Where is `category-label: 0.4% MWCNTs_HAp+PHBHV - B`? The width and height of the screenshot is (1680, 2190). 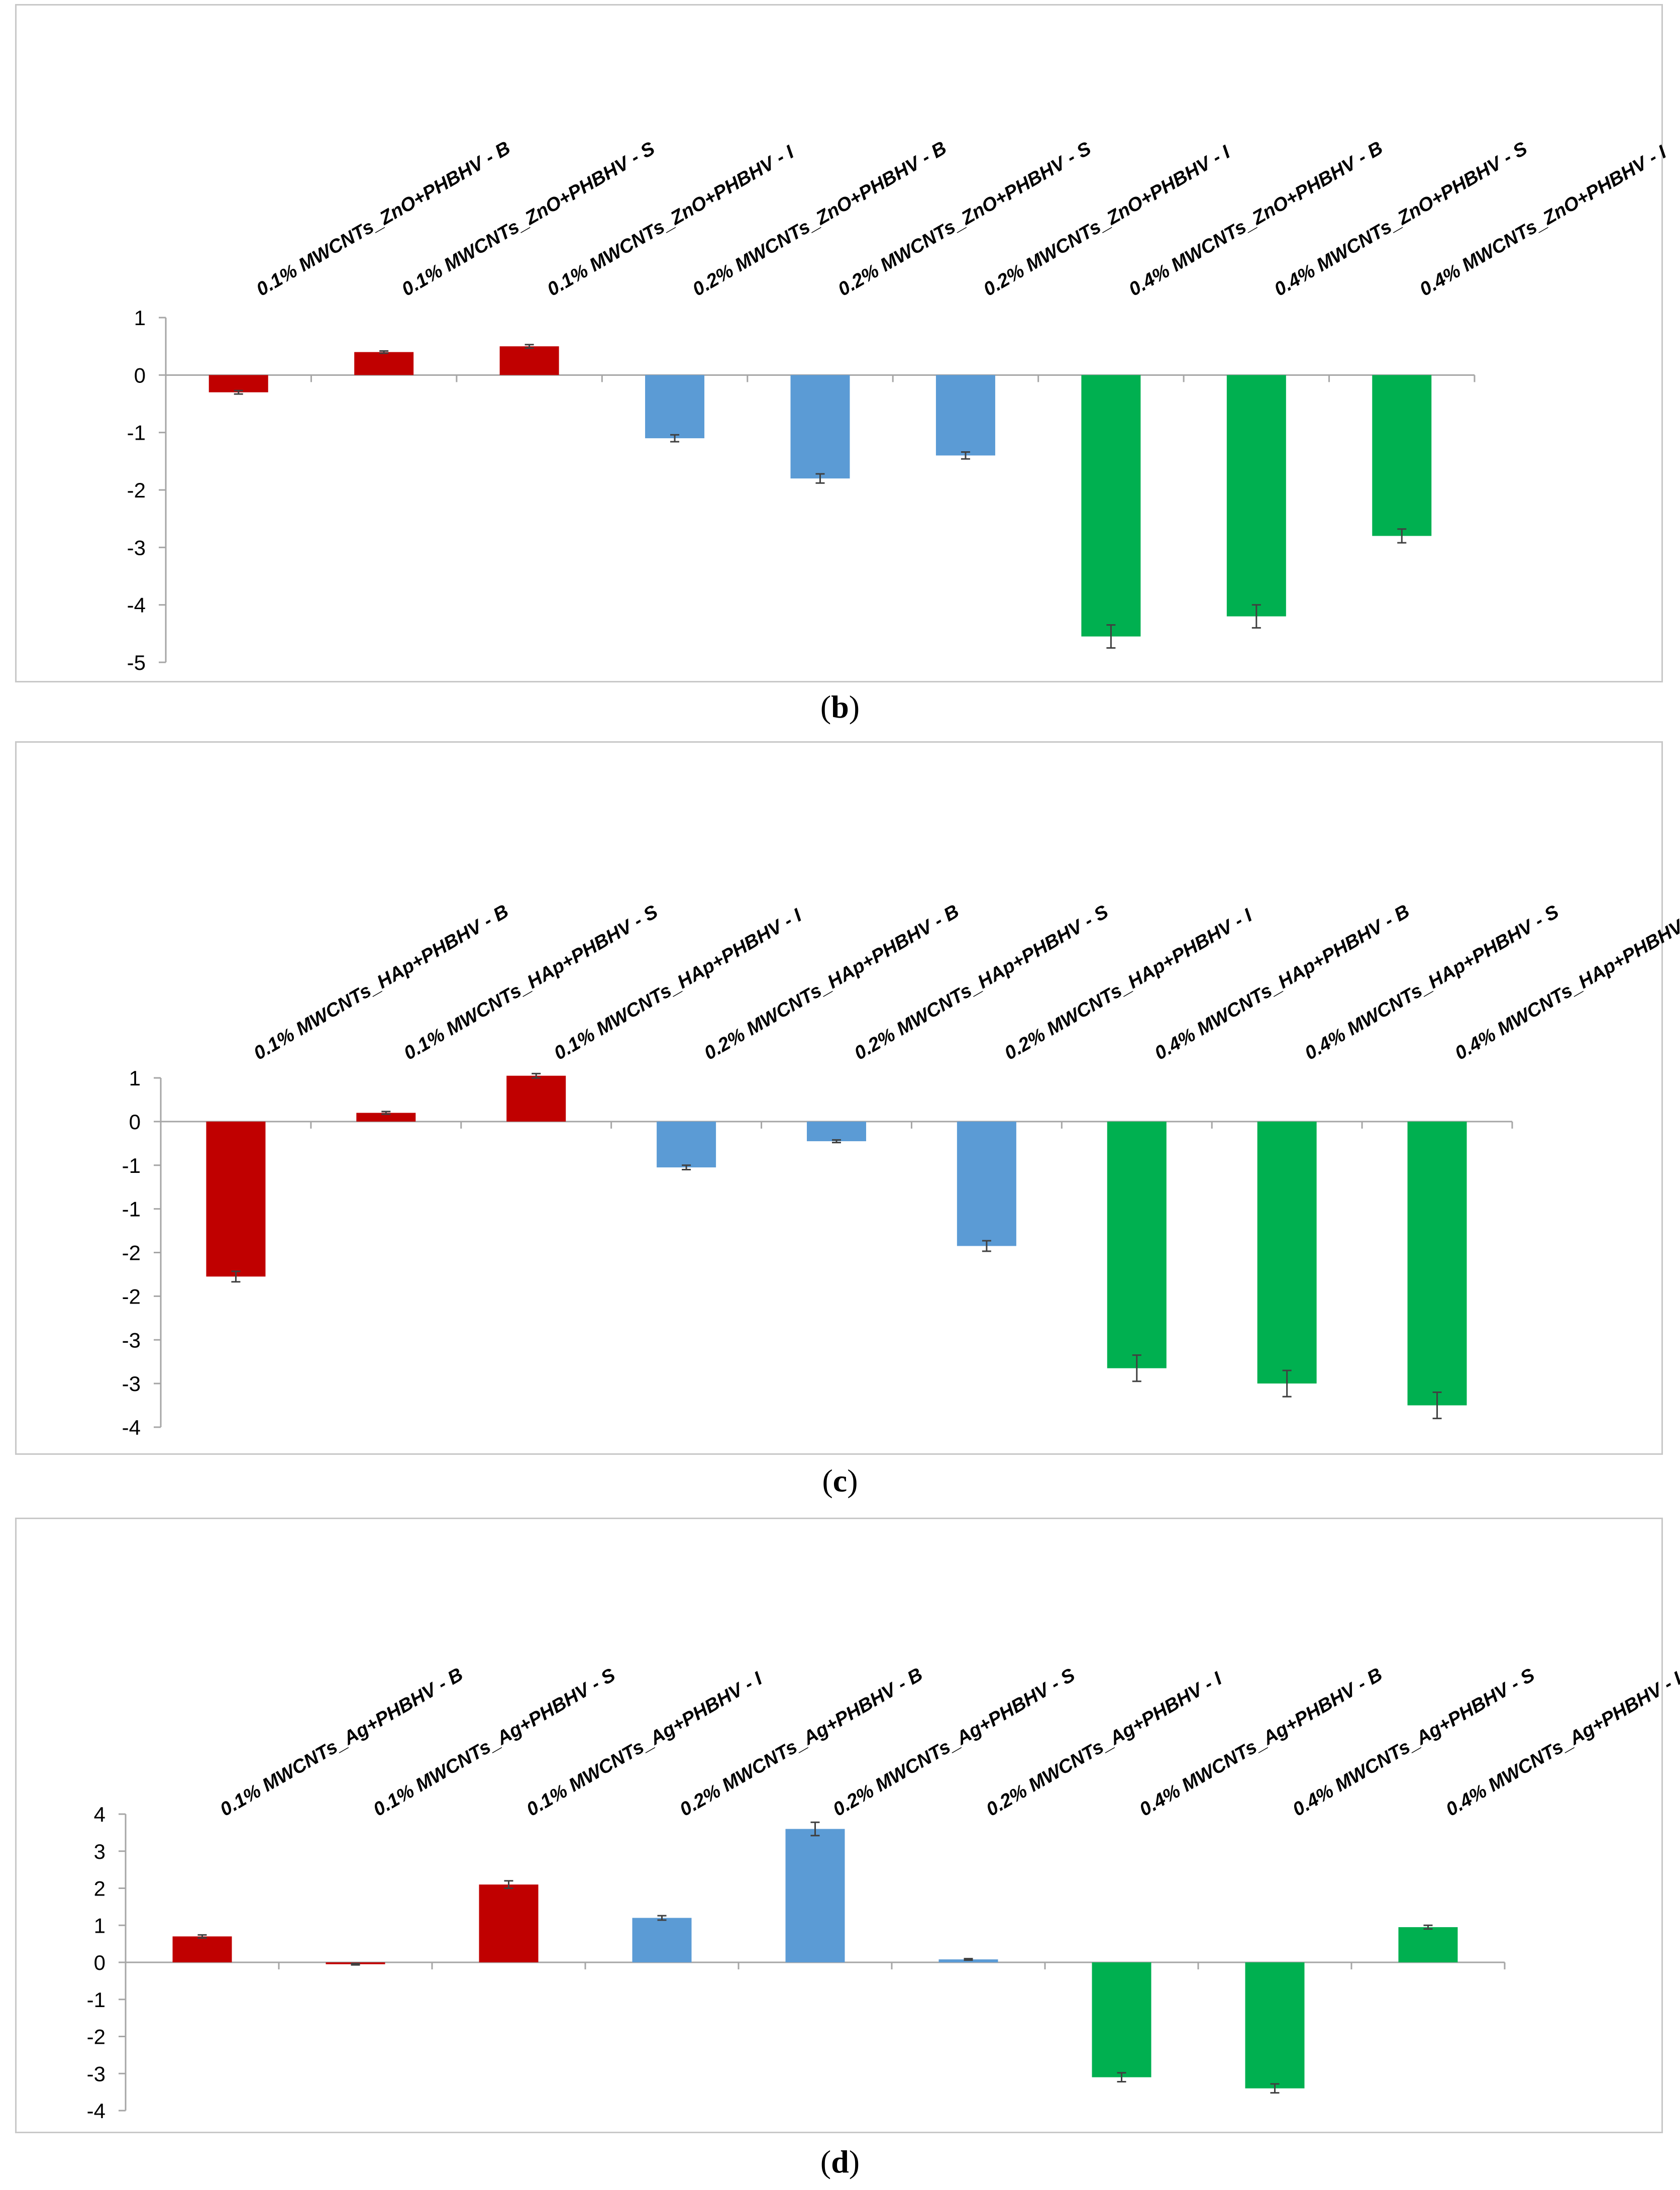
category-label: 0.4% MWCNTs_HAp+PHBHV - B is located at coordinates (1282, 982).